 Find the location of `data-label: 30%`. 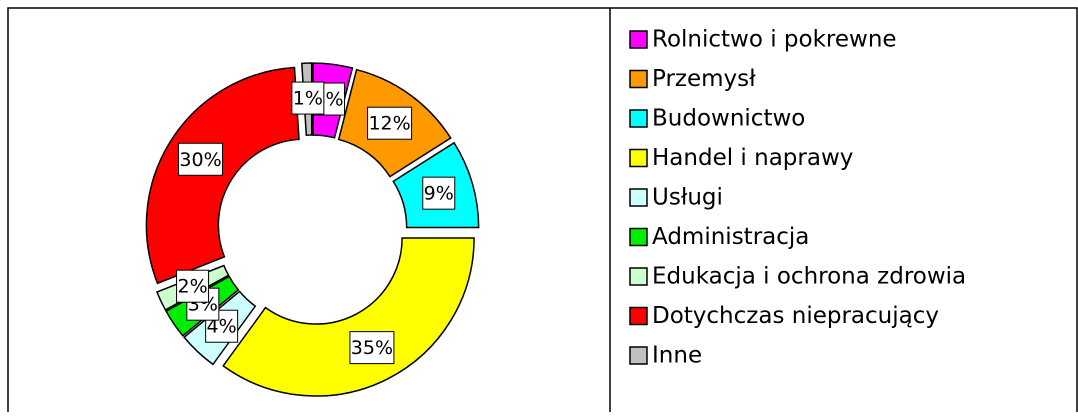

data-label: 30% is located at coordinates (200, 160).